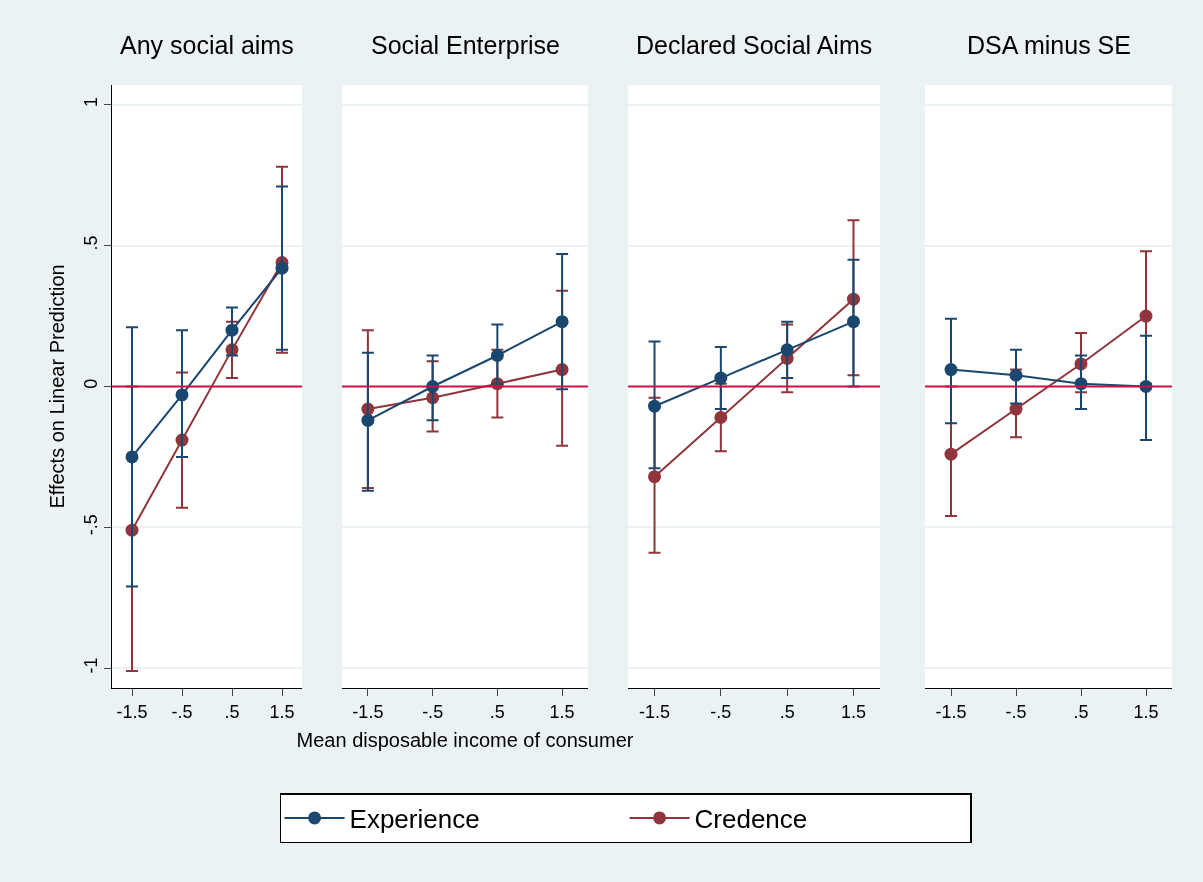 The height and width of the screenshot is (882, 1203). Describe the element at coordinates (90, 243) in the screenshot. I see `y-tick-label: .5` at that location.